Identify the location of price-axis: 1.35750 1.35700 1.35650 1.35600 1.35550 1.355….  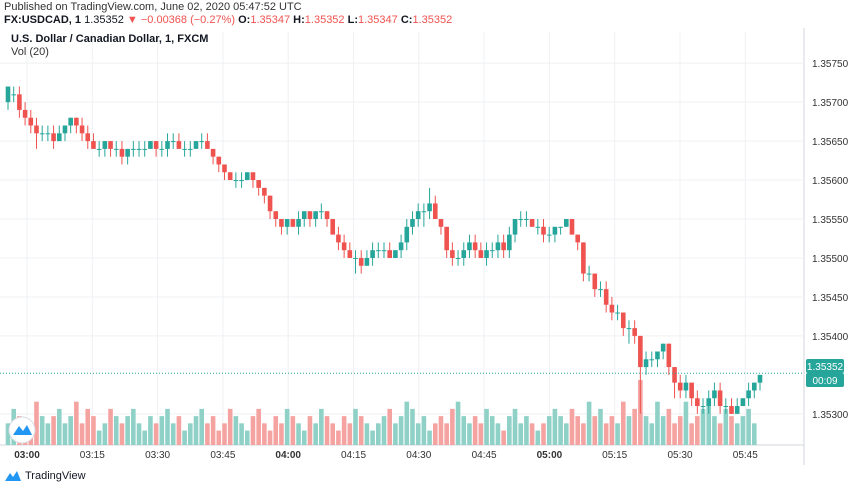
(830, 240).